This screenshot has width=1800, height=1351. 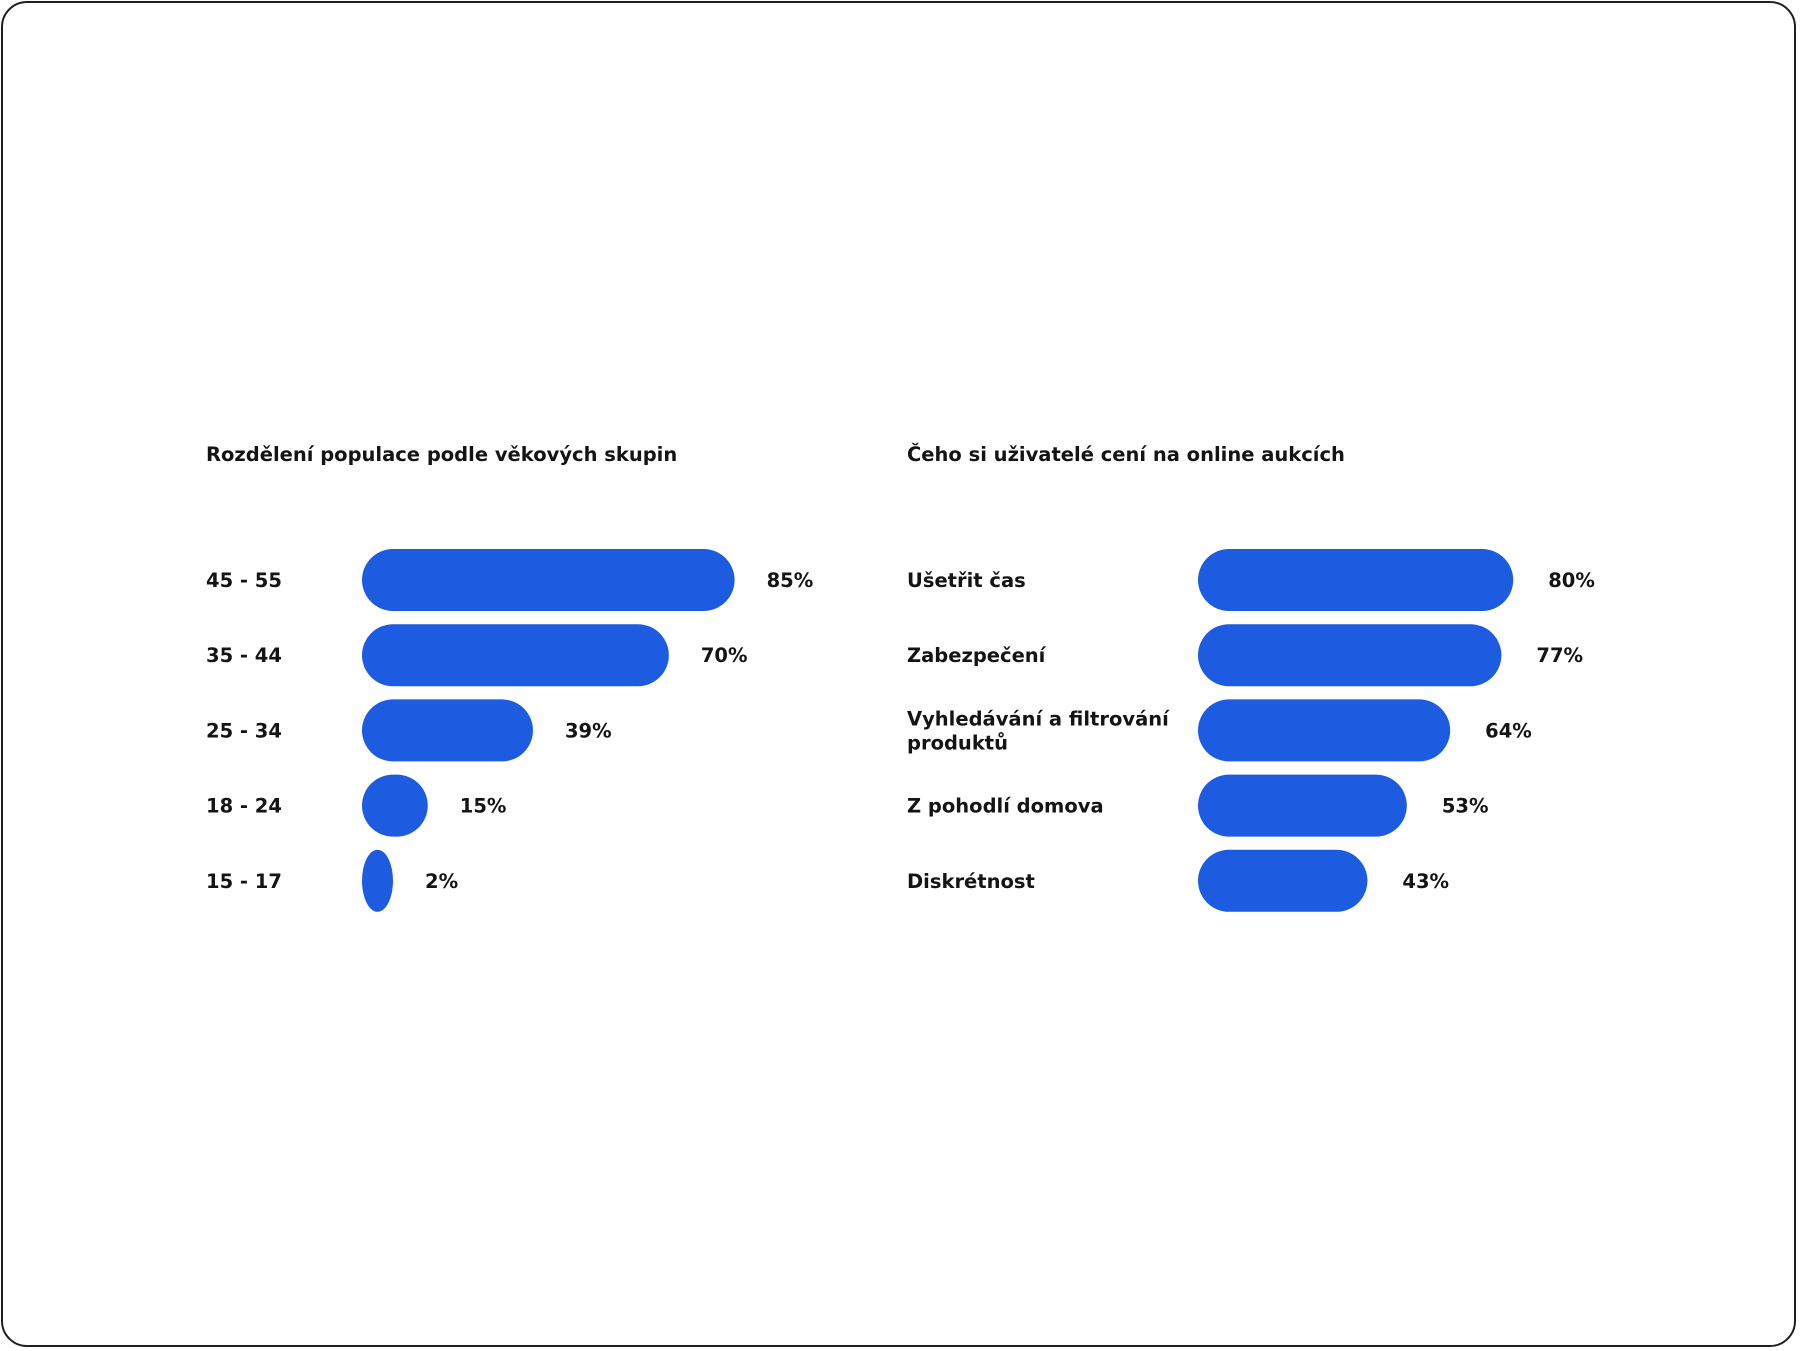 I want to click on value-label: 77%, so click(x=1559, y=655).